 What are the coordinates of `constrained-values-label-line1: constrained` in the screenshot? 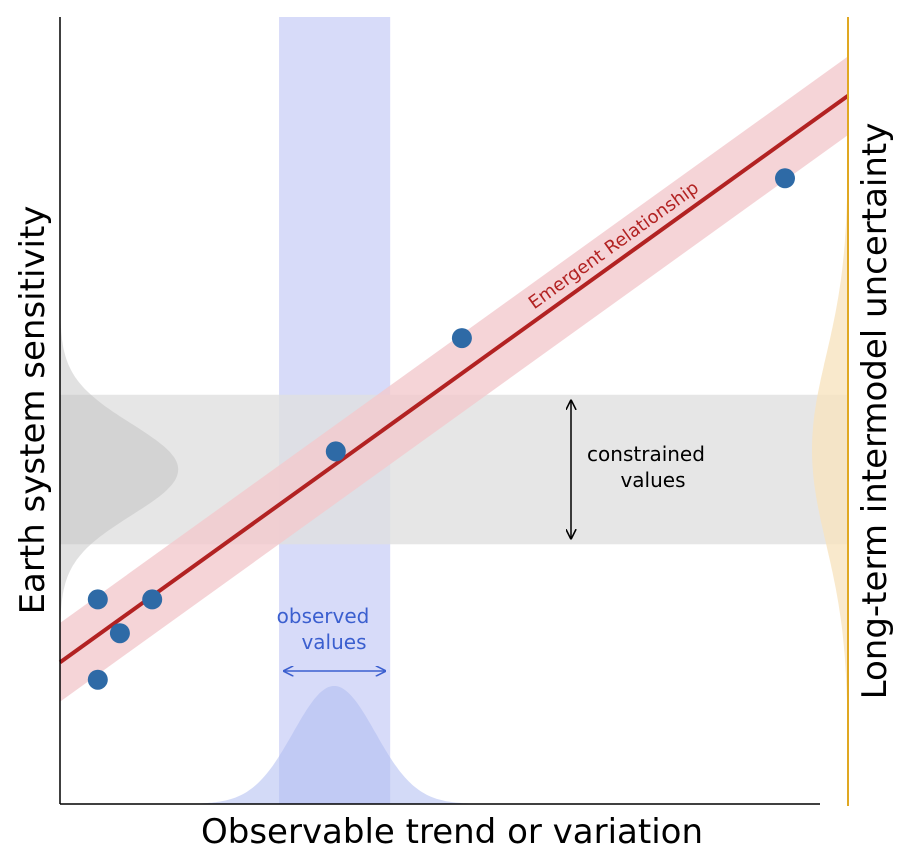 It's located at (646, 454).